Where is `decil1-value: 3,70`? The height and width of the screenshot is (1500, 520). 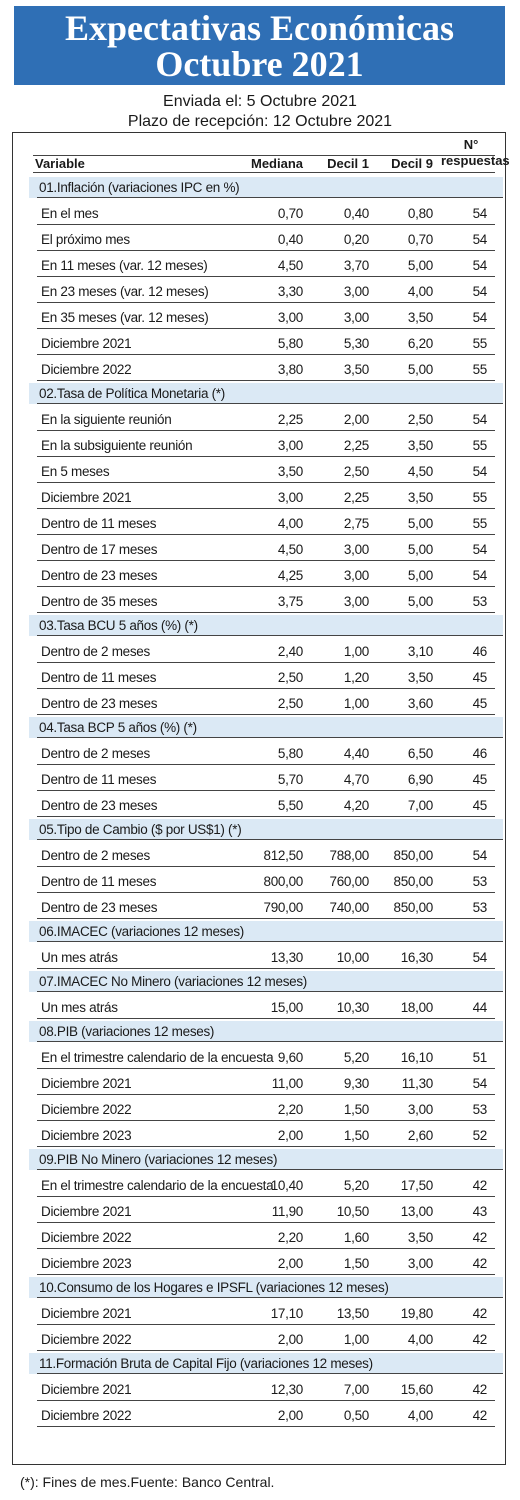 decil1-value: 3,70 is located at coordinates (356, 265).